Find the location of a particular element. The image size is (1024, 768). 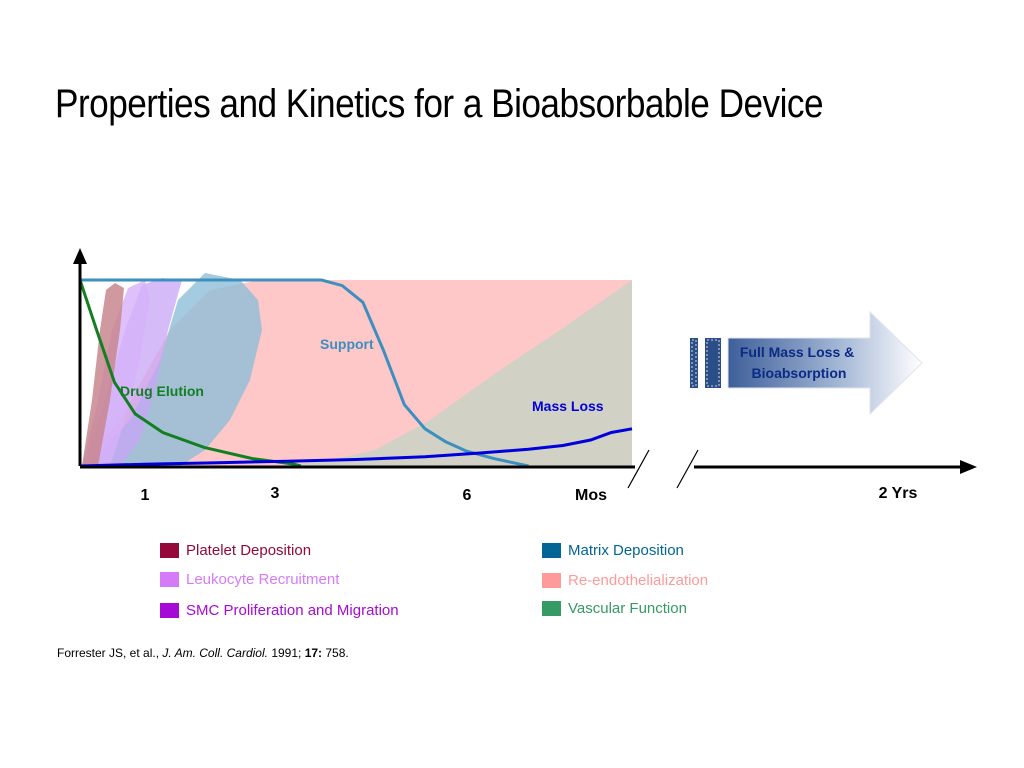

x-tick-3: 3 is located at coordinates (275, 493).